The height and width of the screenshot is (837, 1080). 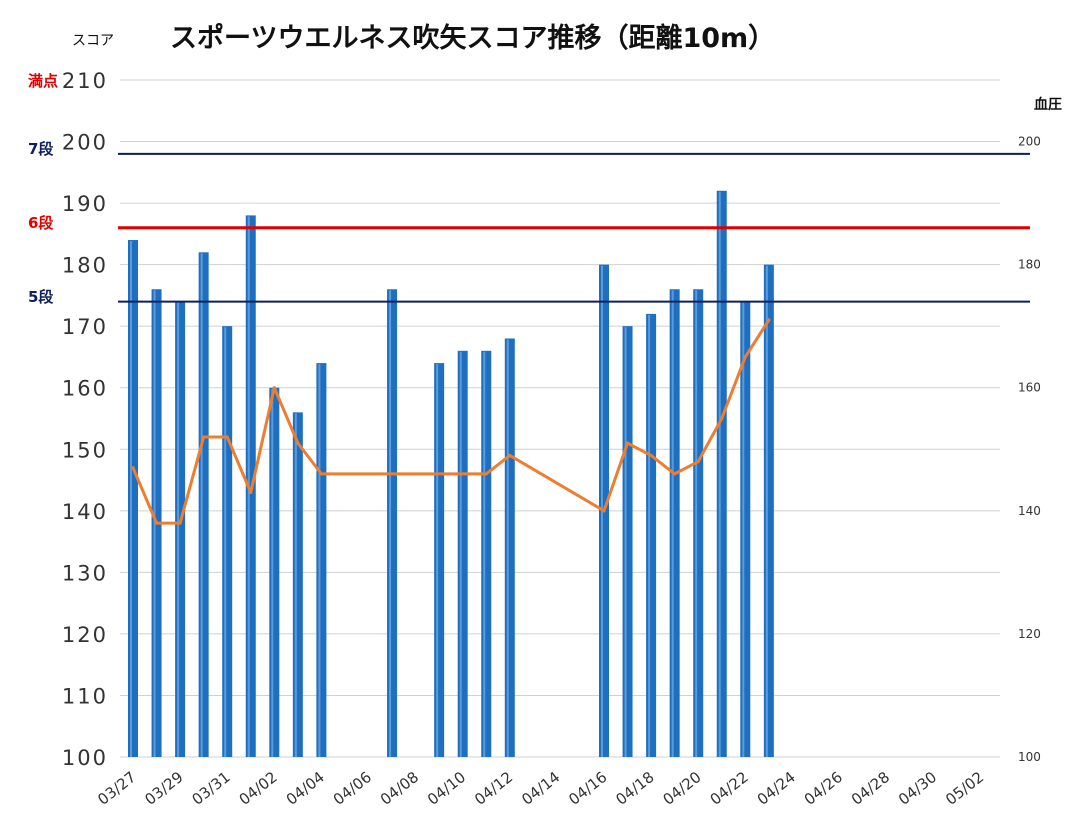 I want to click on x-tick-label: 03/31, so click(x=211, y=788).